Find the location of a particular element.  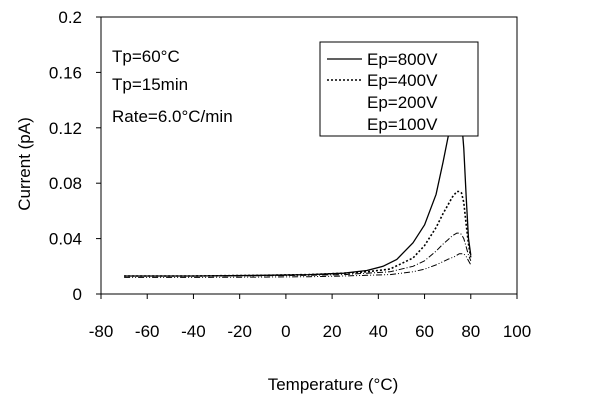

x-tick-label: 80 is located at coordinates (470, 331).